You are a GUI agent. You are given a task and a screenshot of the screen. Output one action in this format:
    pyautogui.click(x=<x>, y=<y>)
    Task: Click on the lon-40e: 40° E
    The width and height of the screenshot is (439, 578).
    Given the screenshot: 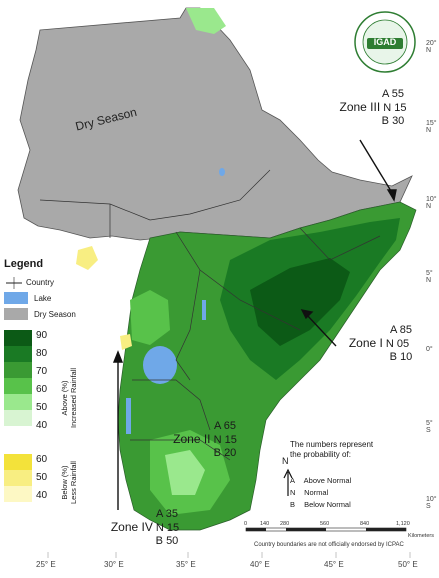 What is the action you would take?
    pyautogui.click(x=260, y=564)
    